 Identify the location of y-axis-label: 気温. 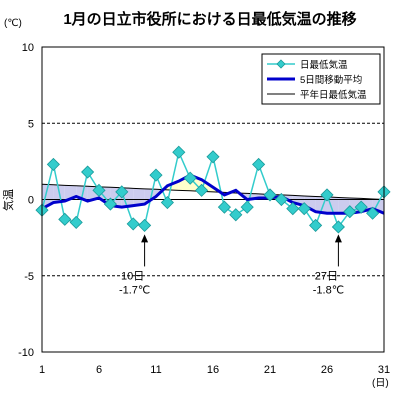
(8, 200).